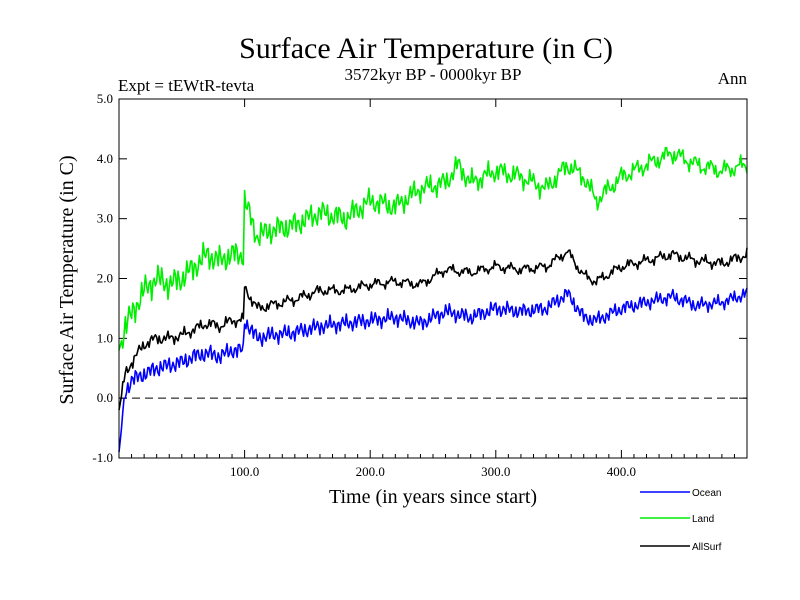 The height and width of the screenshot is (600, 800). What do you see at coordinates (733, 78) in the screenshot?
I see `season-label: Ann` at bounding box center [733, 78].